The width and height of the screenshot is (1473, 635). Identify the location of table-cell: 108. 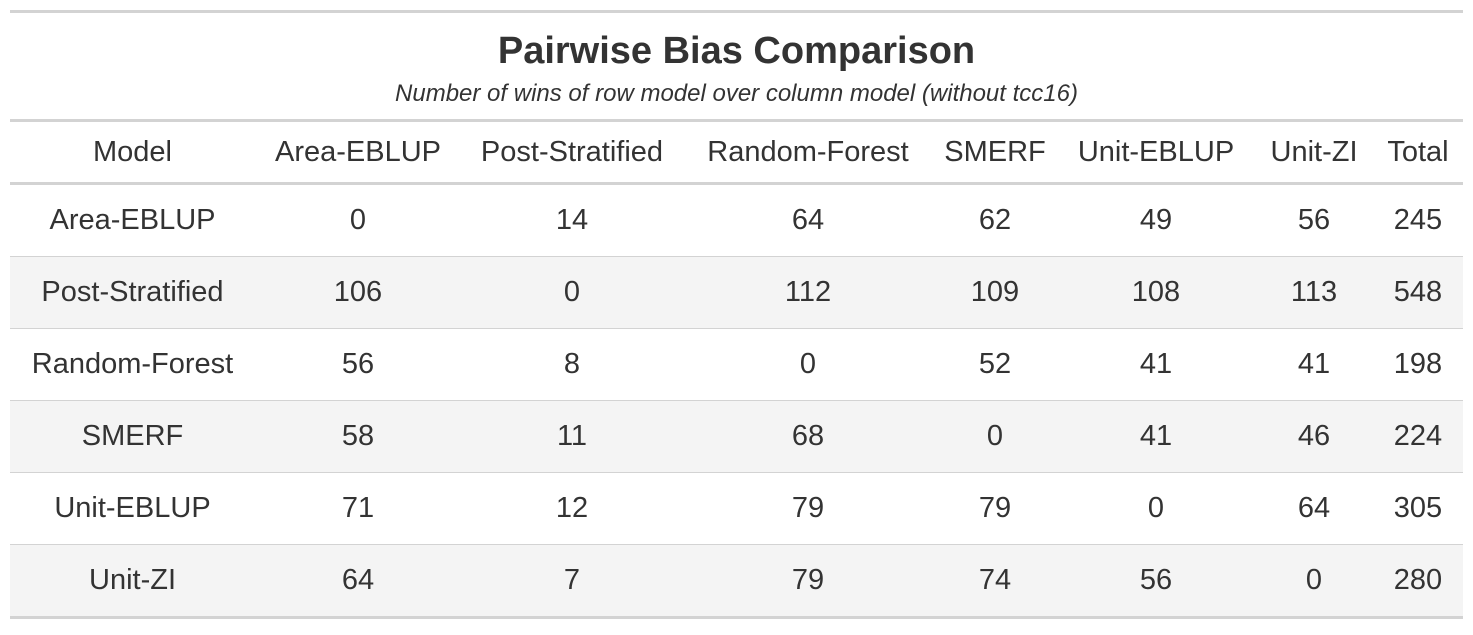
(1156, 292).